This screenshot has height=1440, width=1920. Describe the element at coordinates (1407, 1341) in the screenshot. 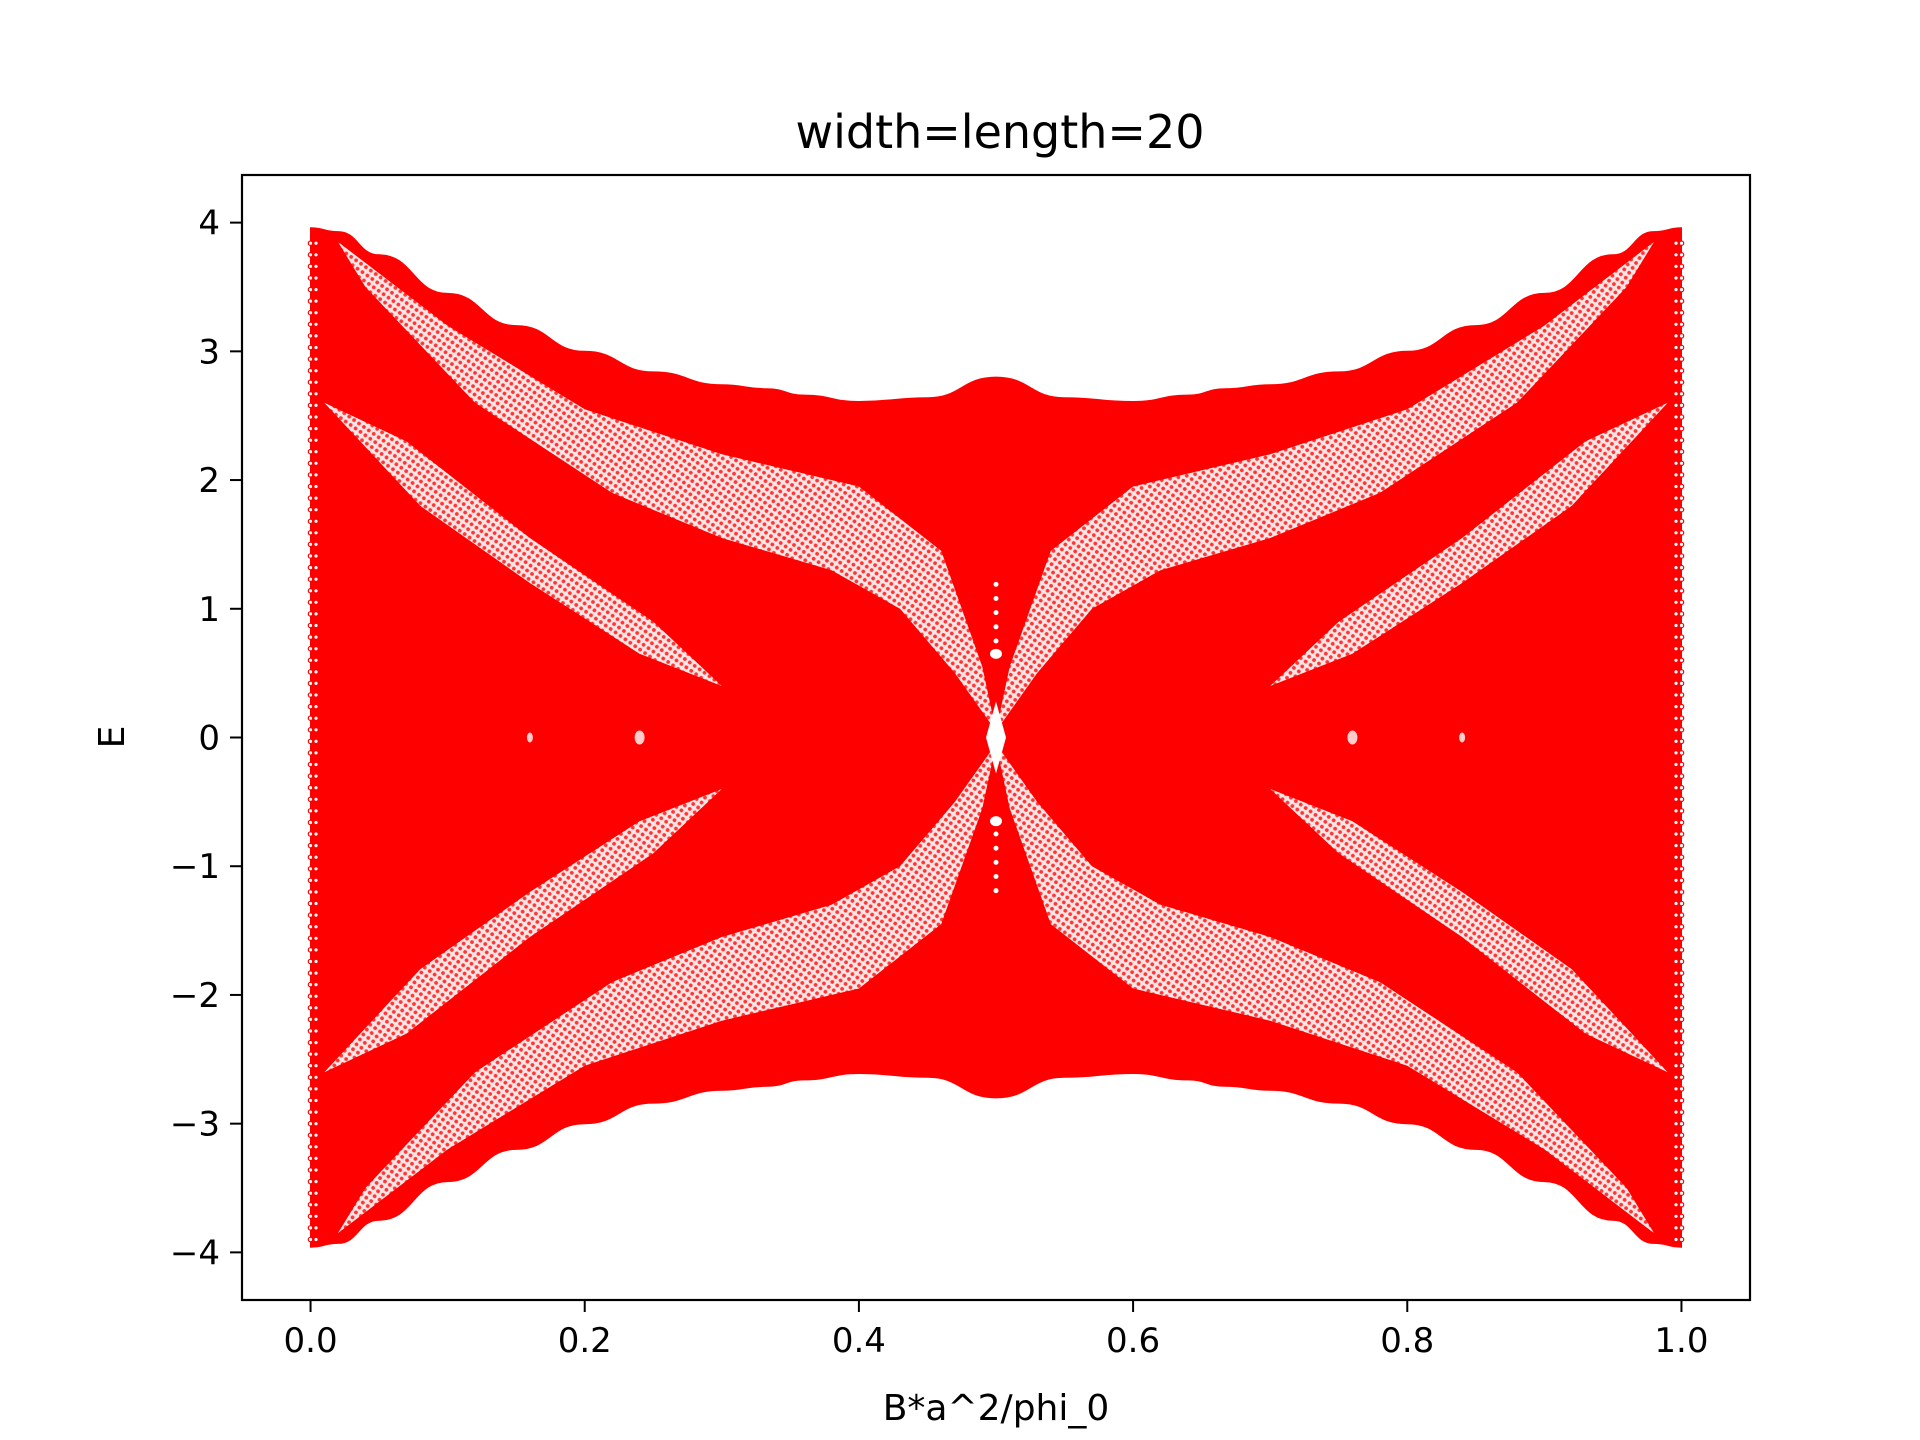

I see `x-tick-label: 0.8` at that location.